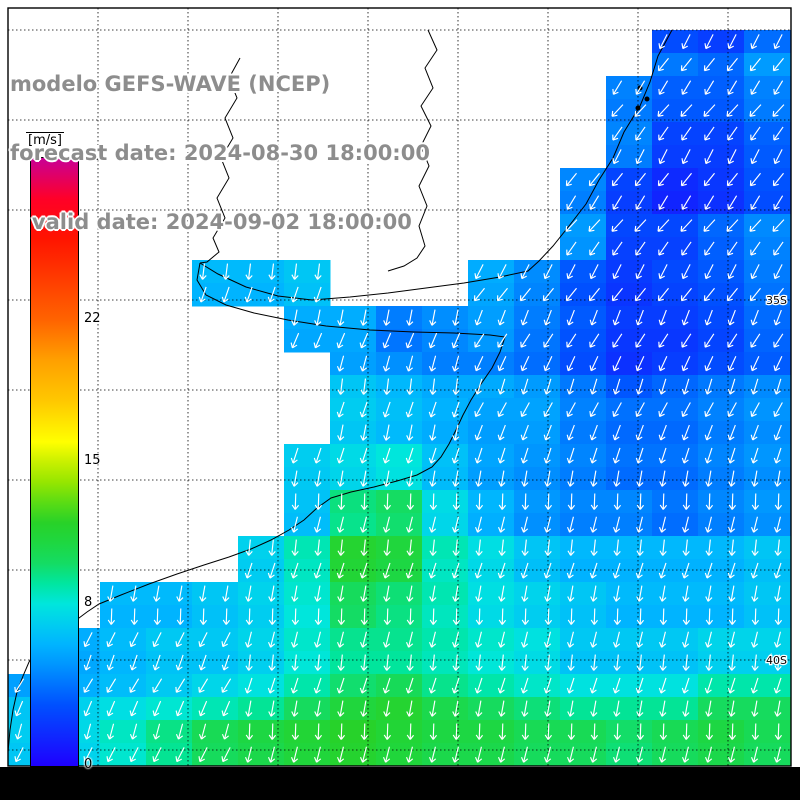  What do you see at coordinates (92, 460) in the screenshot?
I see `colorbar-tick-label: 15` at bounding box center [92, 460].